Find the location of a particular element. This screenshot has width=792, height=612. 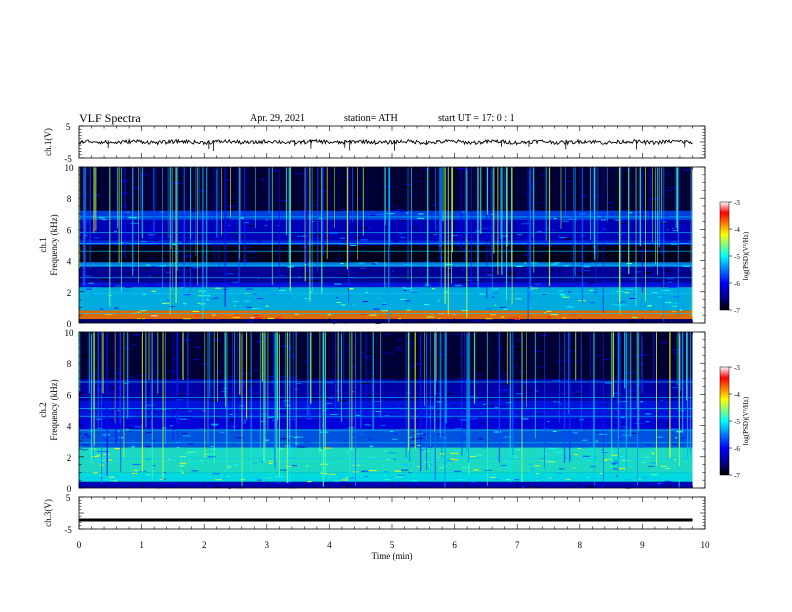

colorbar-tick-label: -6 is located at coordinates (737, 284).